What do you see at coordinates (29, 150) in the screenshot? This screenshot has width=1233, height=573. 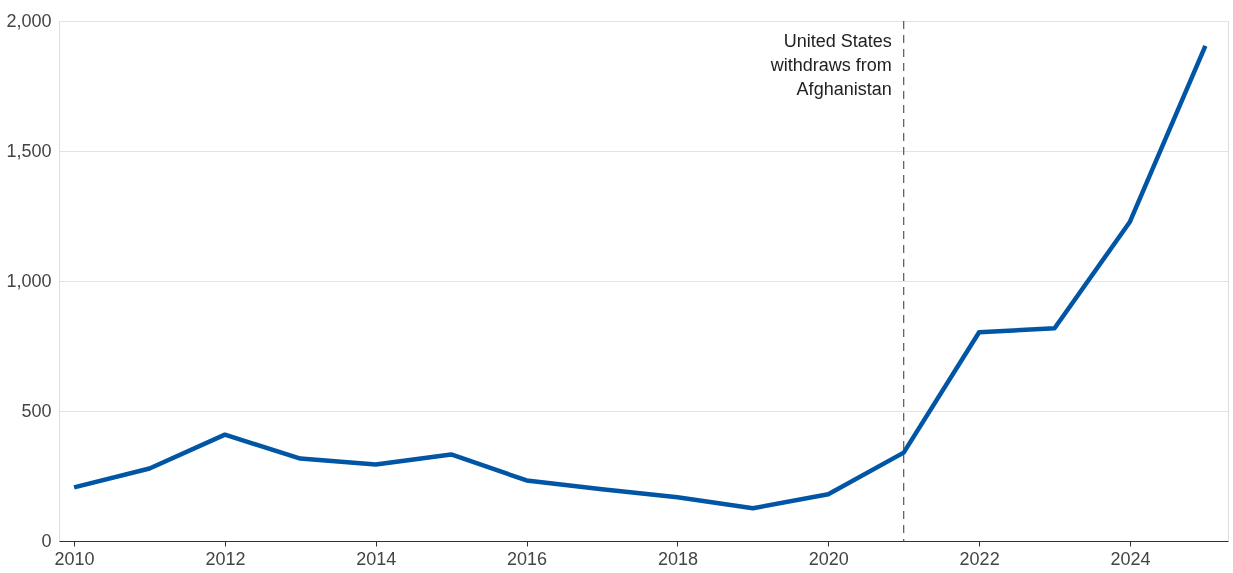 I see `y-tick-label: 1,500` at bounding box center [29, 150].